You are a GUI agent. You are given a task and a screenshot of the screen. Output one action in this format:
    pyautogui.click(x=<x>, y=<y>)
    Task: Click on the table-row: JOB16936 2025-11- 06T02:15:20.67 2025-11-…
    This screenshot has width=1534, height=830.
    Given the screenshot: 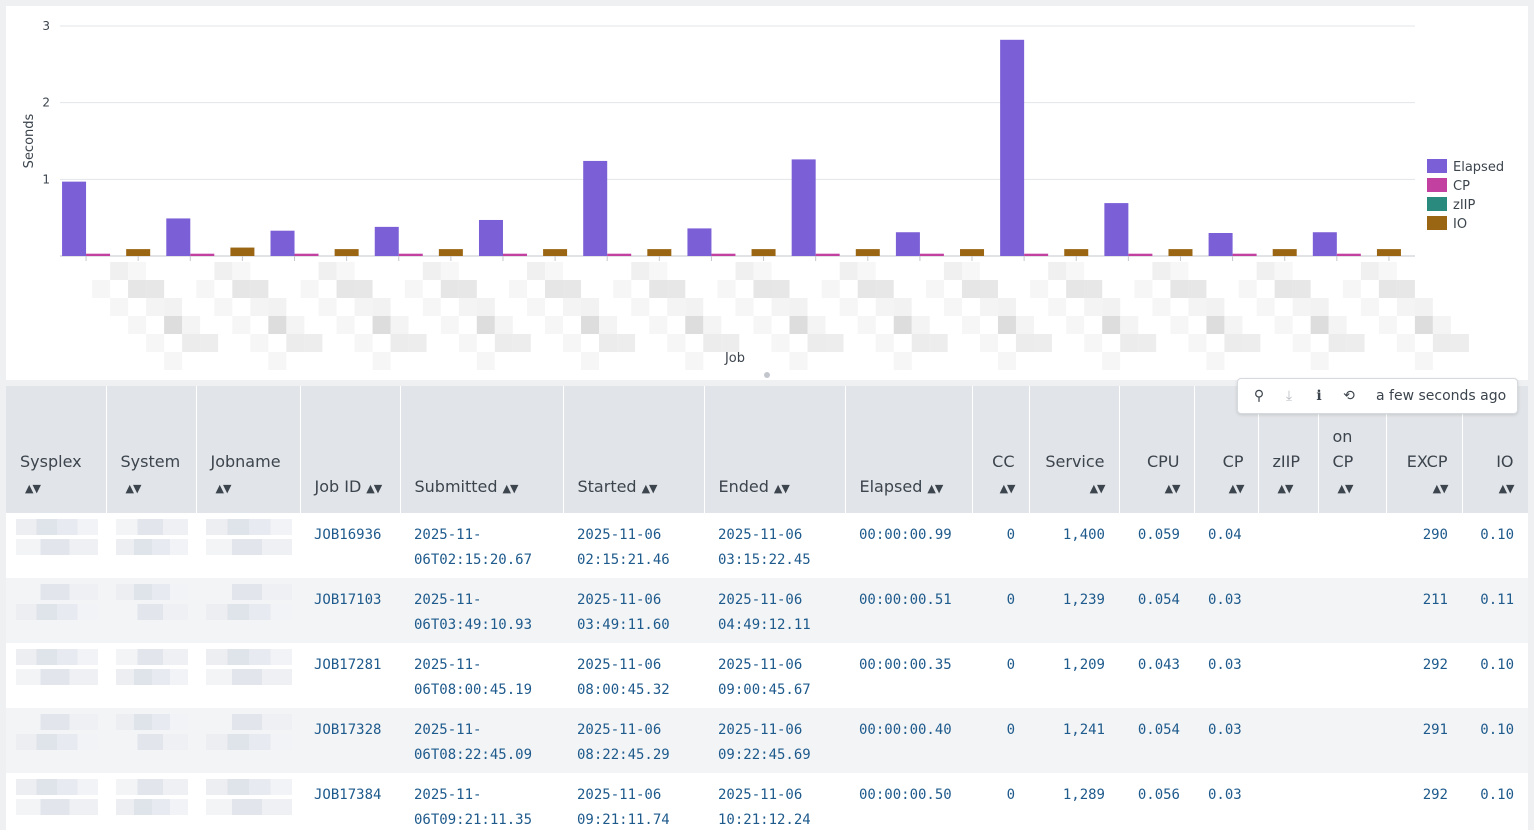 What is the action you would take?
    pyautogui.click(x=767, y=545)
    